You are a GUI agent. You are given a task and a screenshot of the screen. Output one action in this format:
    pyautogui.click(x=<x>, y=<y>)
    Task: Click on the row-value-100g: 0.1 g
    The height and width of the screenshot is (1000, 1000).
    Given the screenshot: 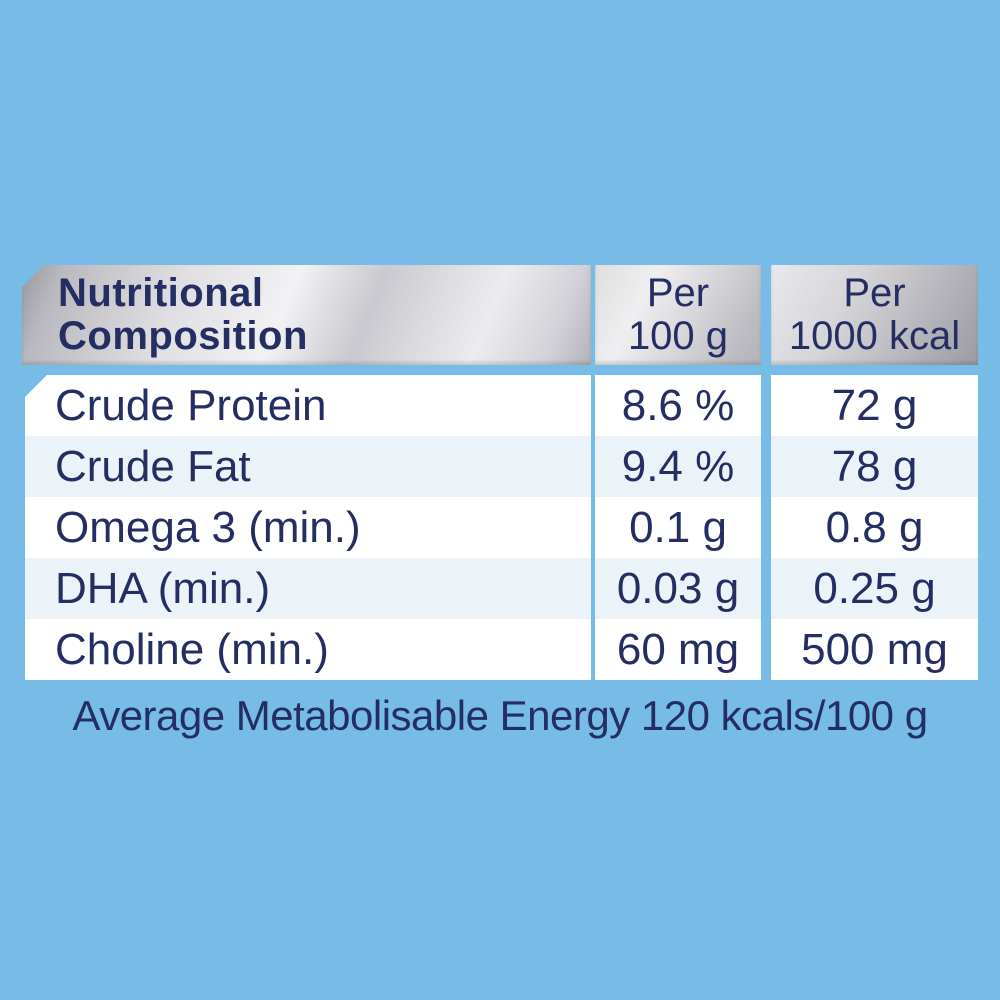 What is the action you would take?
    pyautogui.click(x=678, y=527)
    